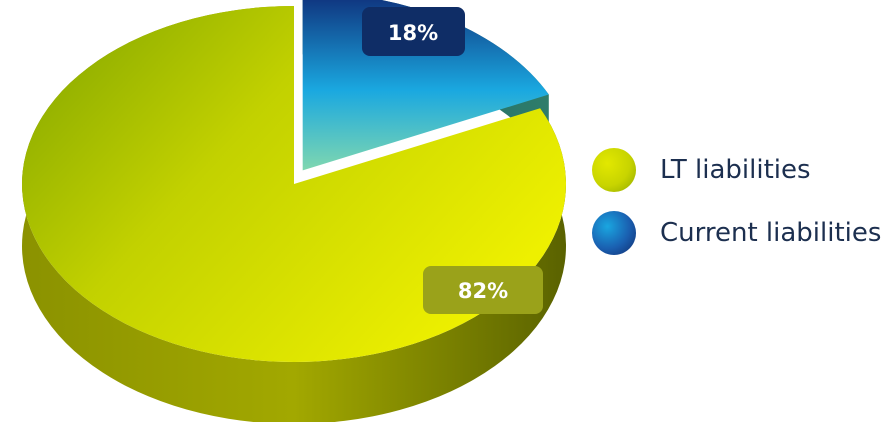 The image size is (894, 422). I want to click on legend-item-current-liabilities: Current liabilities, so click(736, 233).